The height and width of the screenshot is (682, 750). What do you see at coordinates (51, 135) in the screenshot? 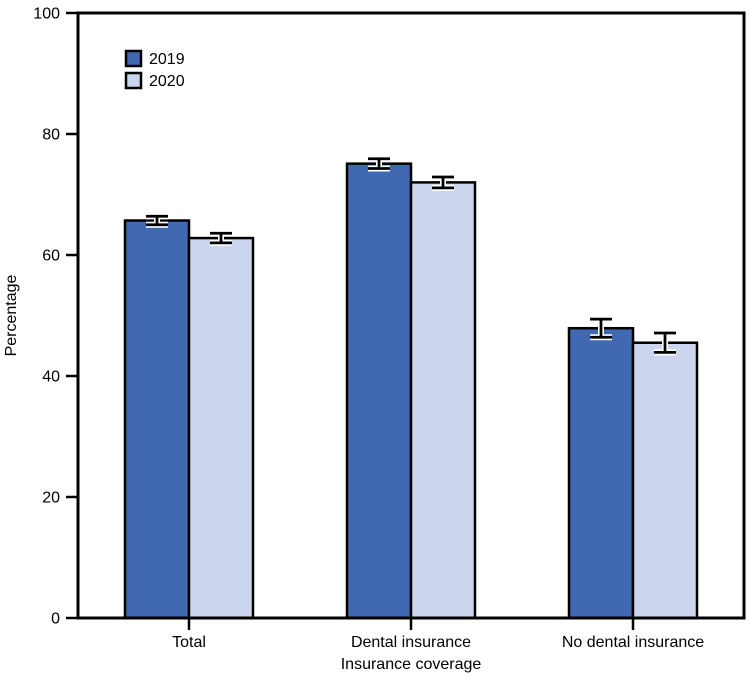
I see `y-tick-label-80: 80` at bounding box center [51, 135].